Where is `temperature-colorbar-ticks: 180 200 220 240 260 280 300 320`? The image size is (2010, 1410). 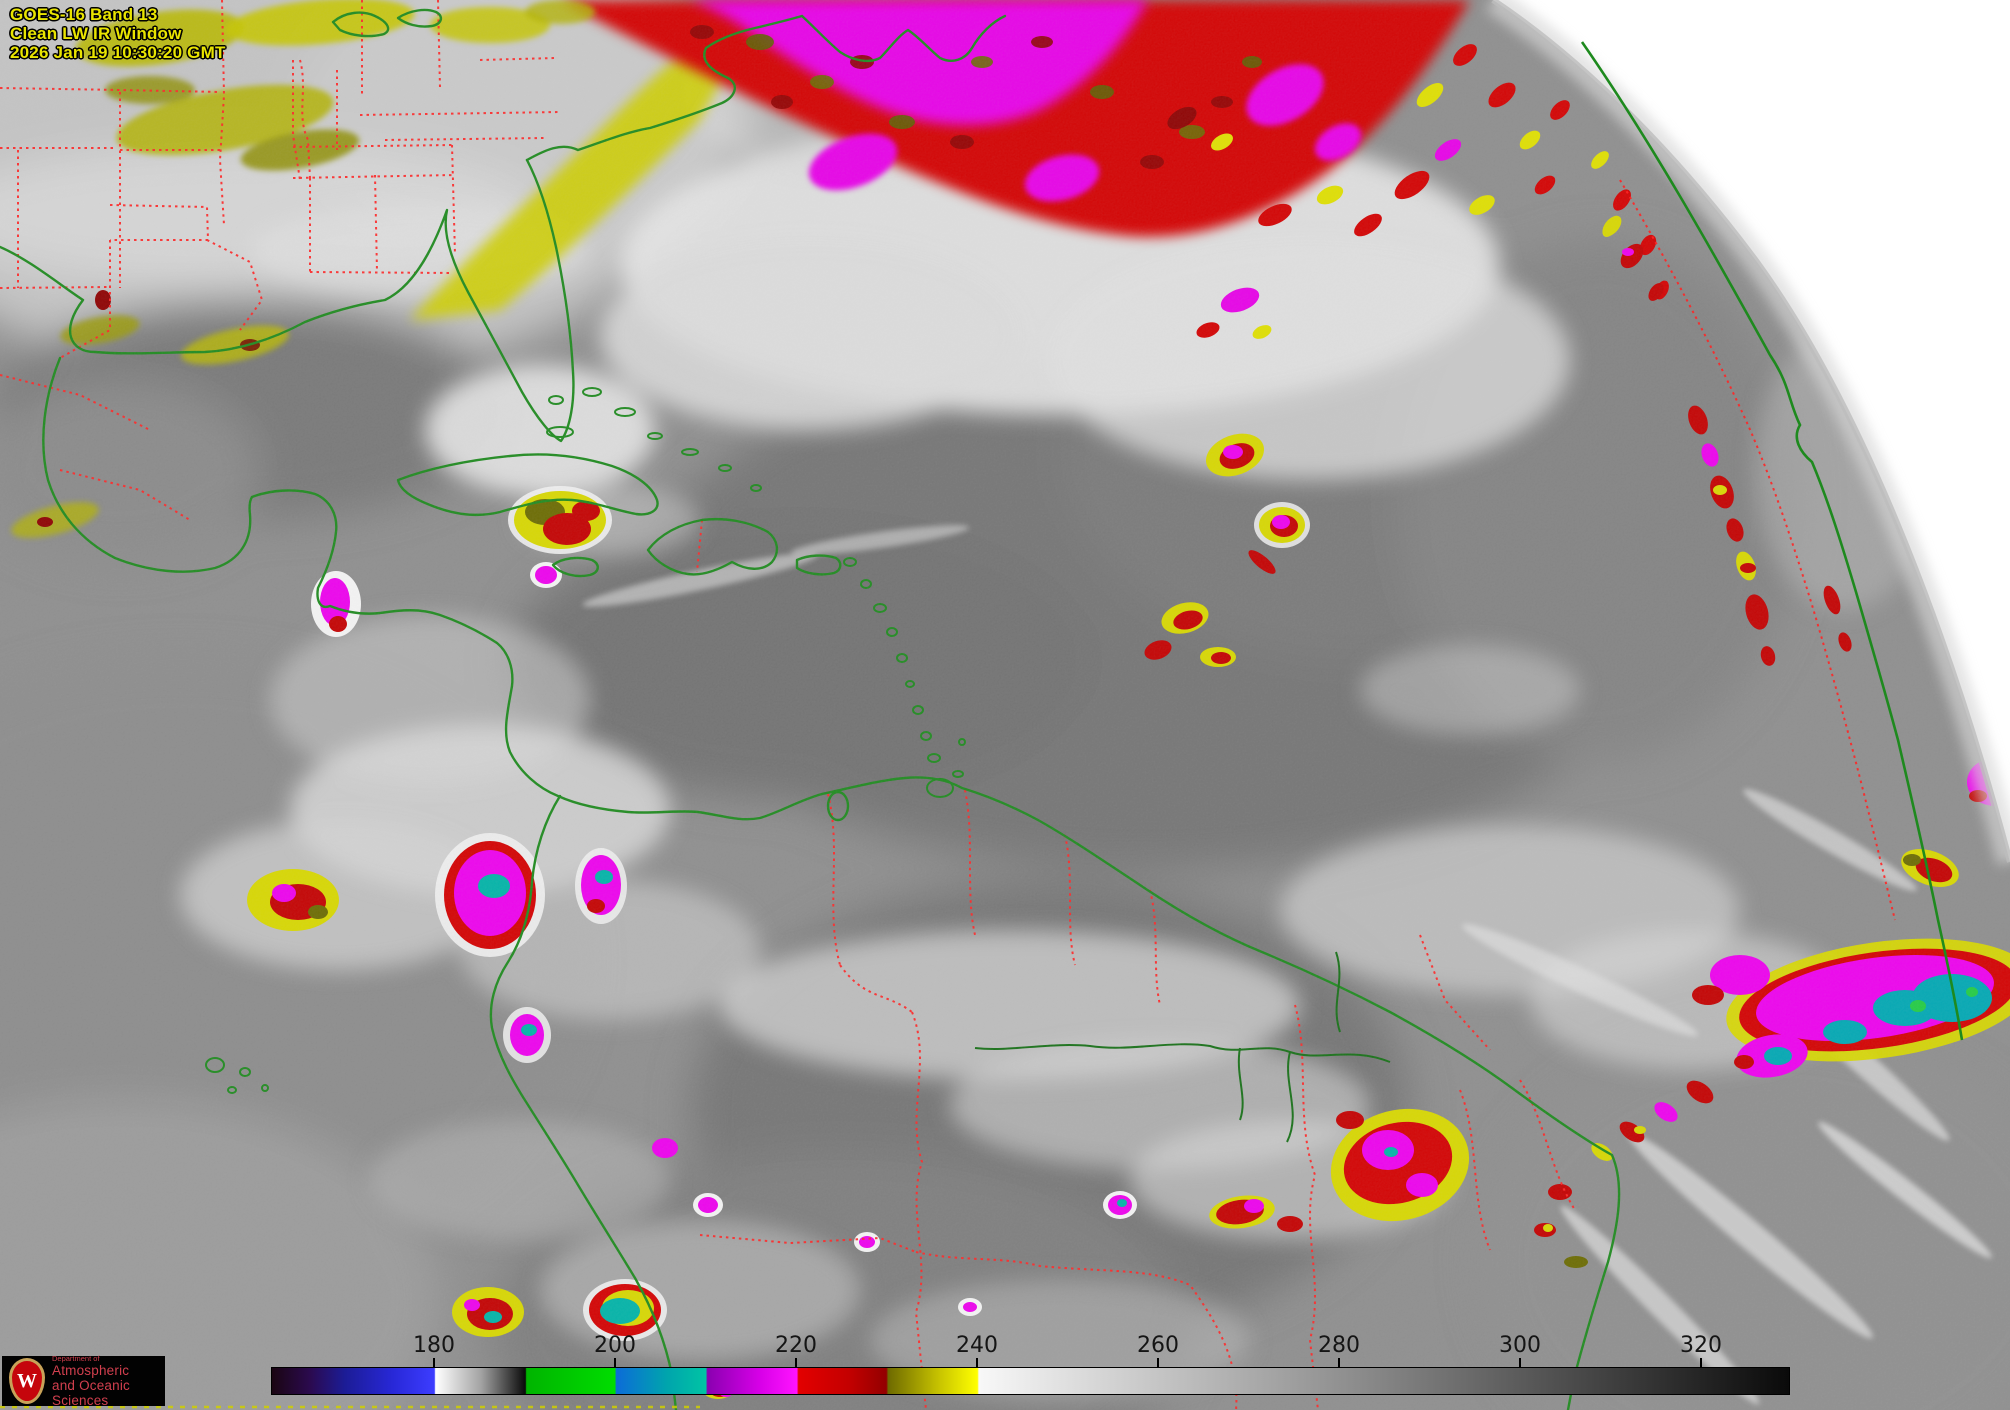
temperature-colorbar-ticks: 180 200 220 240 260 280 300 320 is located at coordinates (1029, 1348).